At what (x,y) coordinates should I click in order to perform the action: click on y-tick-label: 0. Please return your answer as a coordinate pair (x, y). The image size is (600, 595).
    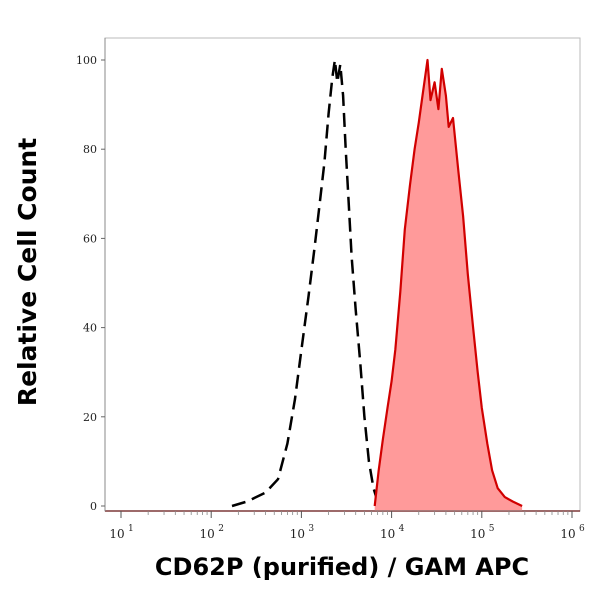
    Looking at the image, I should click on (93, 506).